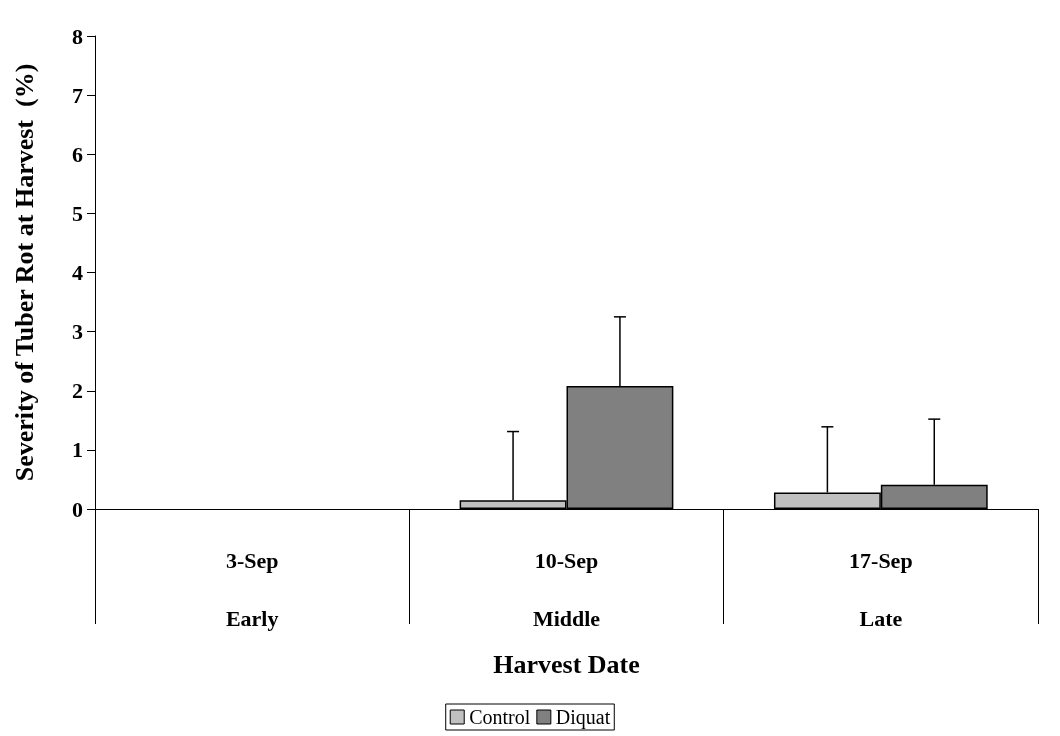 The height and width of the screenshot is (736, 1060). I want to click on legend-label: Control, so click(500, 717).